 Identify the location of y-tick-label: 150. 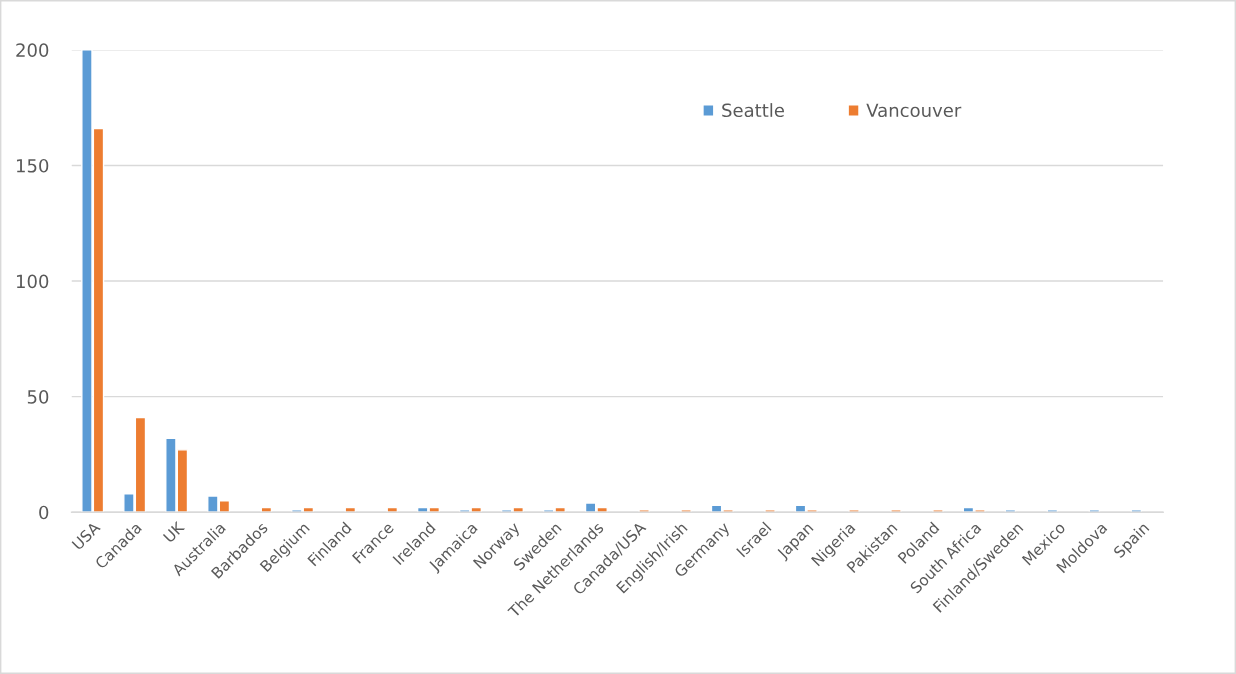
(32, 165).